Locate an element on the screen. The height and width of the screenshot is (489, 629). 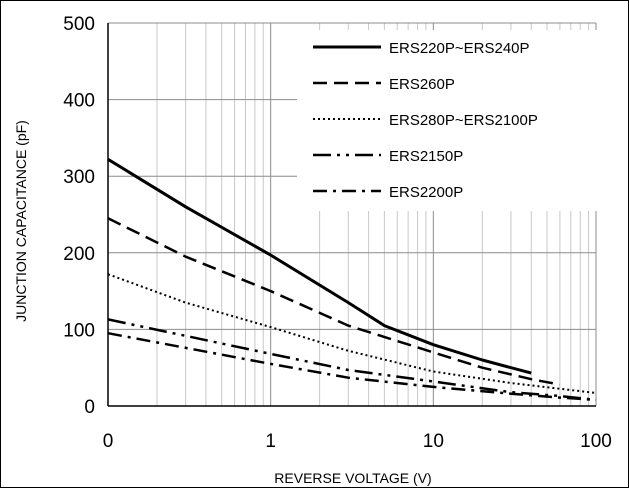
legend-label-4: ERS2150P is located at coordinates (426, 156).